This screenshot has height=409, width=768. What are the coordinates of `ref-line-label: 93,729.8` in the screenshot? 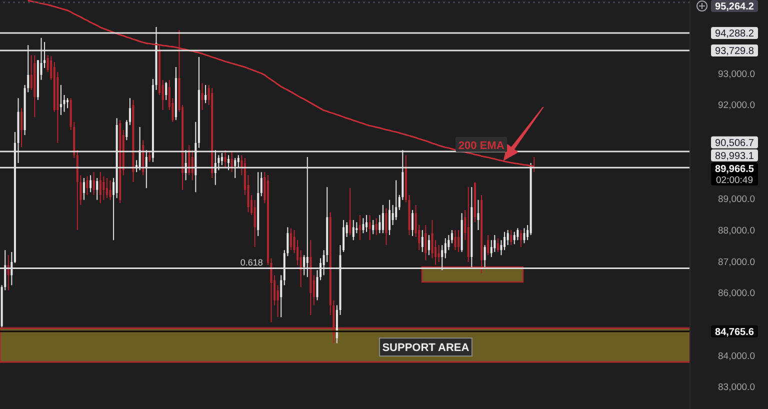 It's located at (734, 51).